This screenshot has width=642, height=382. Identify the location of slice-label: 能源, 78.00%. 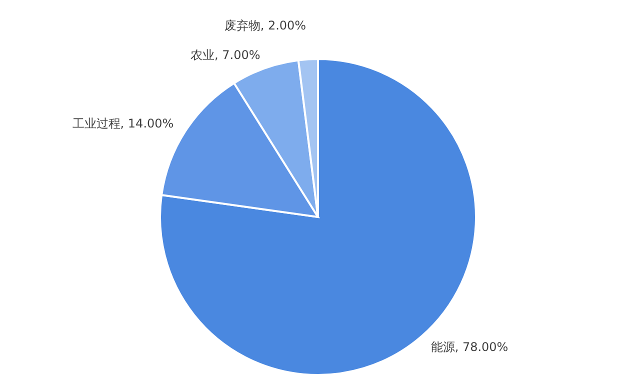
(469, 347).